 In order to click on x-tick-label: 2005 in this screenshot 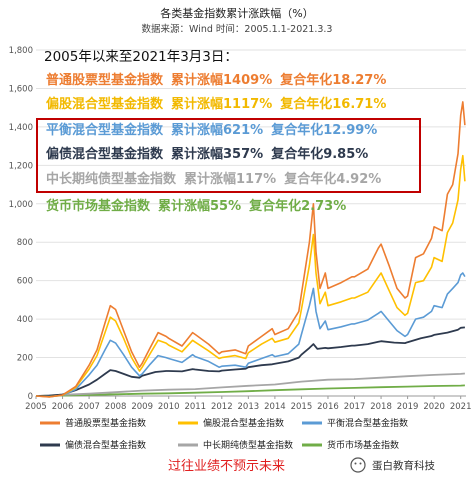, I will do `click(36, 407)`.